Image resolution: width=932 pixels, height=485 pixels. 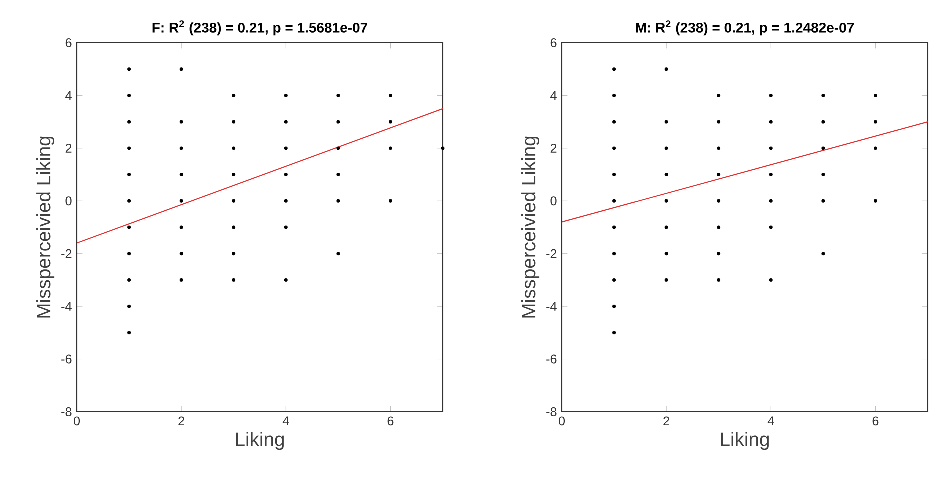 What do you see at coordinates (77, 421) in the screenshot?
I see `x-tick-label: 0` at bounding box center [77, 421].